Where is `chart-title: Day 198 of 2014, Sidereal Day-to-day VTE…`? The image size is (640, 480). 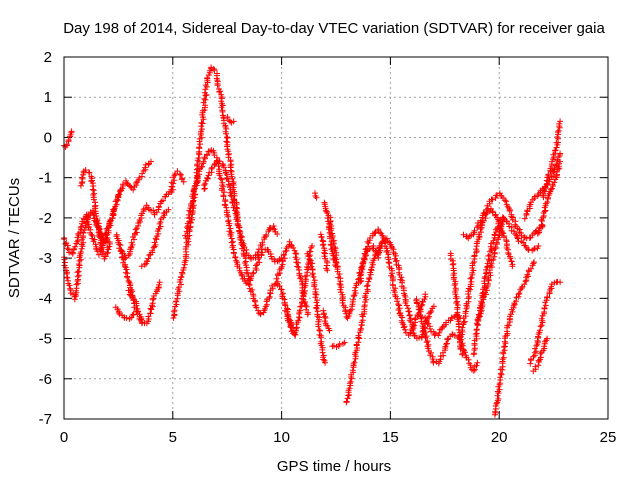
chart-title: Day 198 of 2014, Sidereal Day-to-day VTE… is located at coordinates (334, 28).